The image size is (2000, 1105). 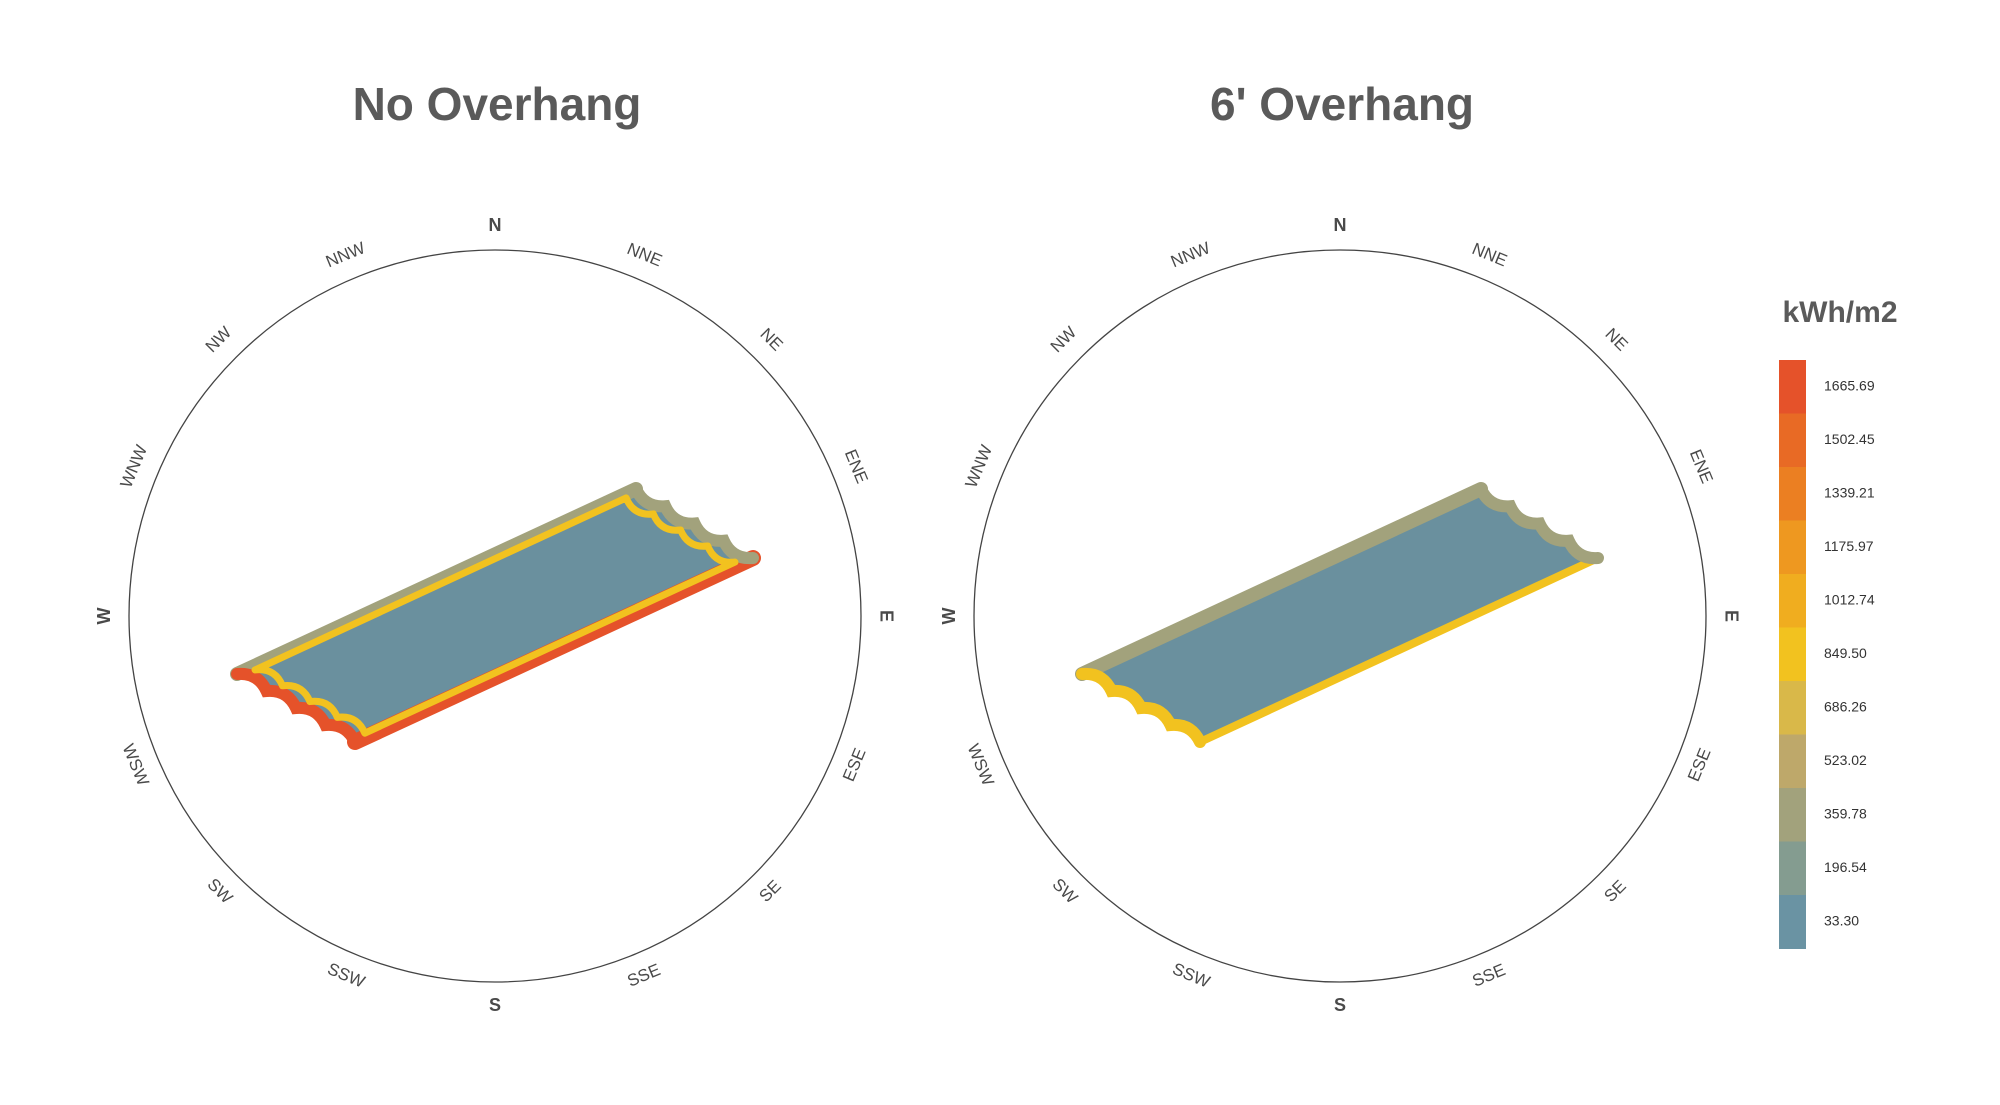 I want to click on legend-label: 1665.69, so click(x=1849, y=385).